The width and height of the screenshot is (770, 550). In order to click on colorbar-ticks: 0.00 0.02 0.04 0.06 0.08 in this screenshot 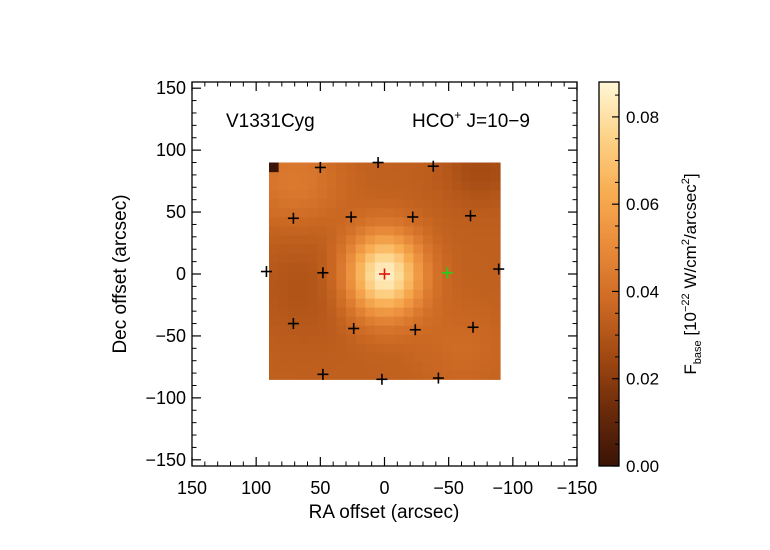, I will do `click(635, 285)`.